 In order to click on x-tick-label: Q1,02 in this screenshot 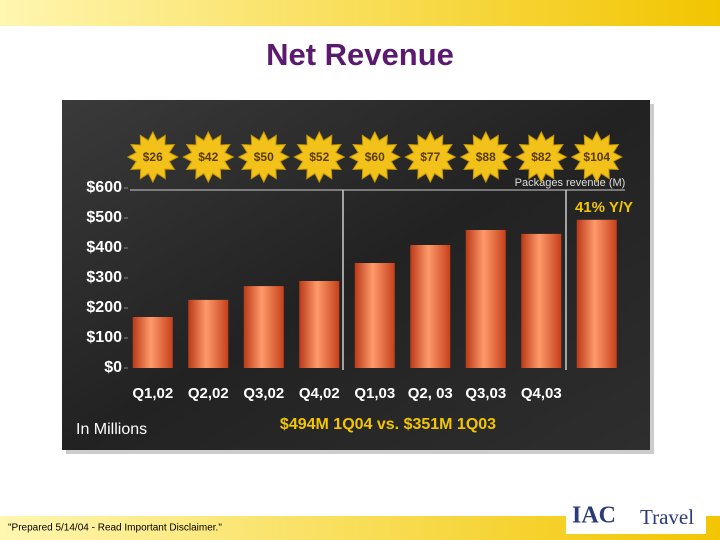, I will do `click(152, 393)`.